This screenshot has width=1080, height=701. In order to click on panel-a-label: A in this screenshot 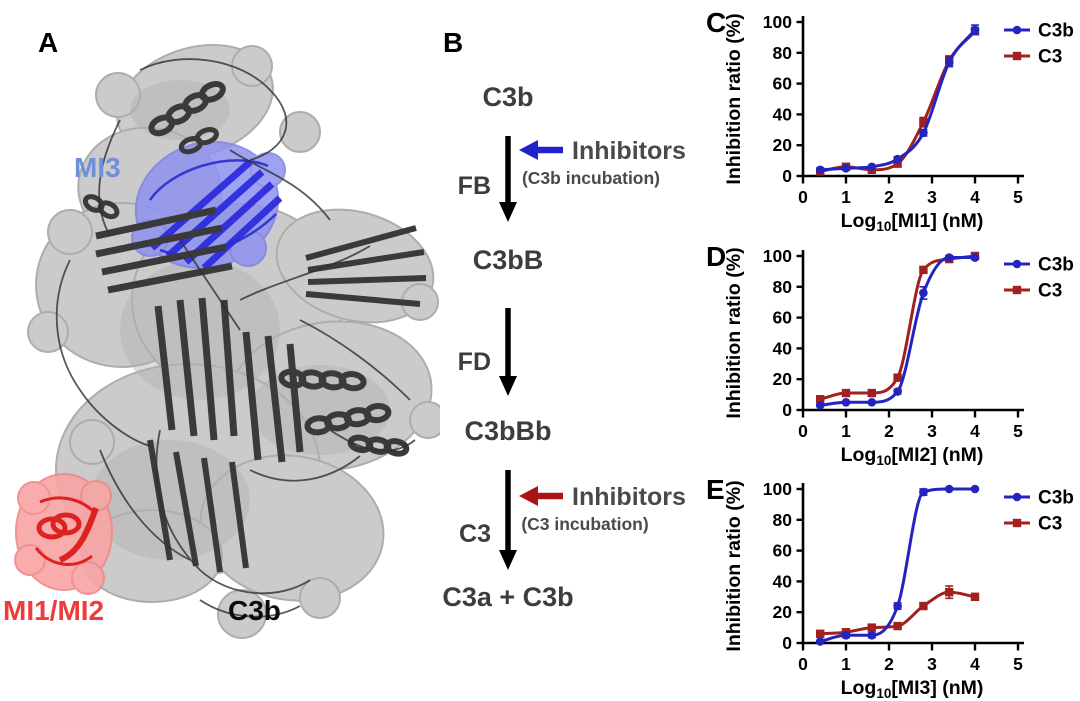, I will do `click(48, 42)`.